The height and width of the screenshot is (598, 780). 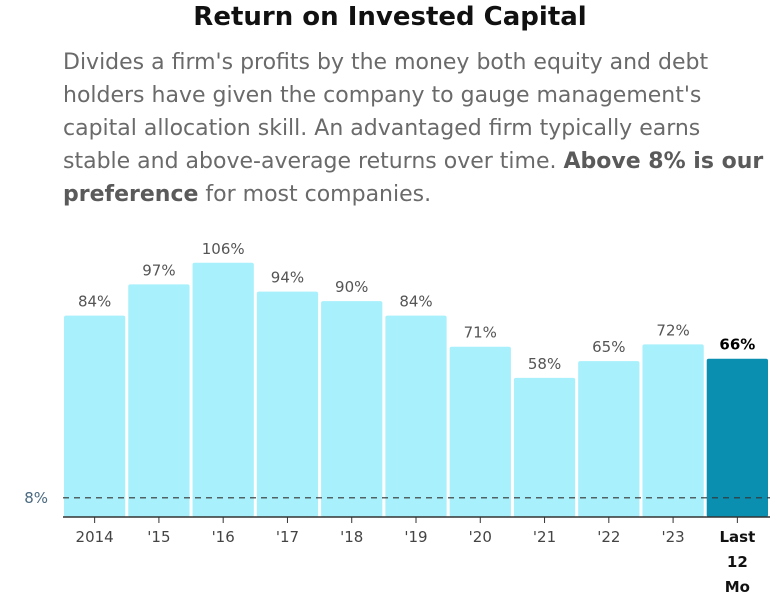 I want to click on x-tick-label: Mo, so click(x=737, y=587).